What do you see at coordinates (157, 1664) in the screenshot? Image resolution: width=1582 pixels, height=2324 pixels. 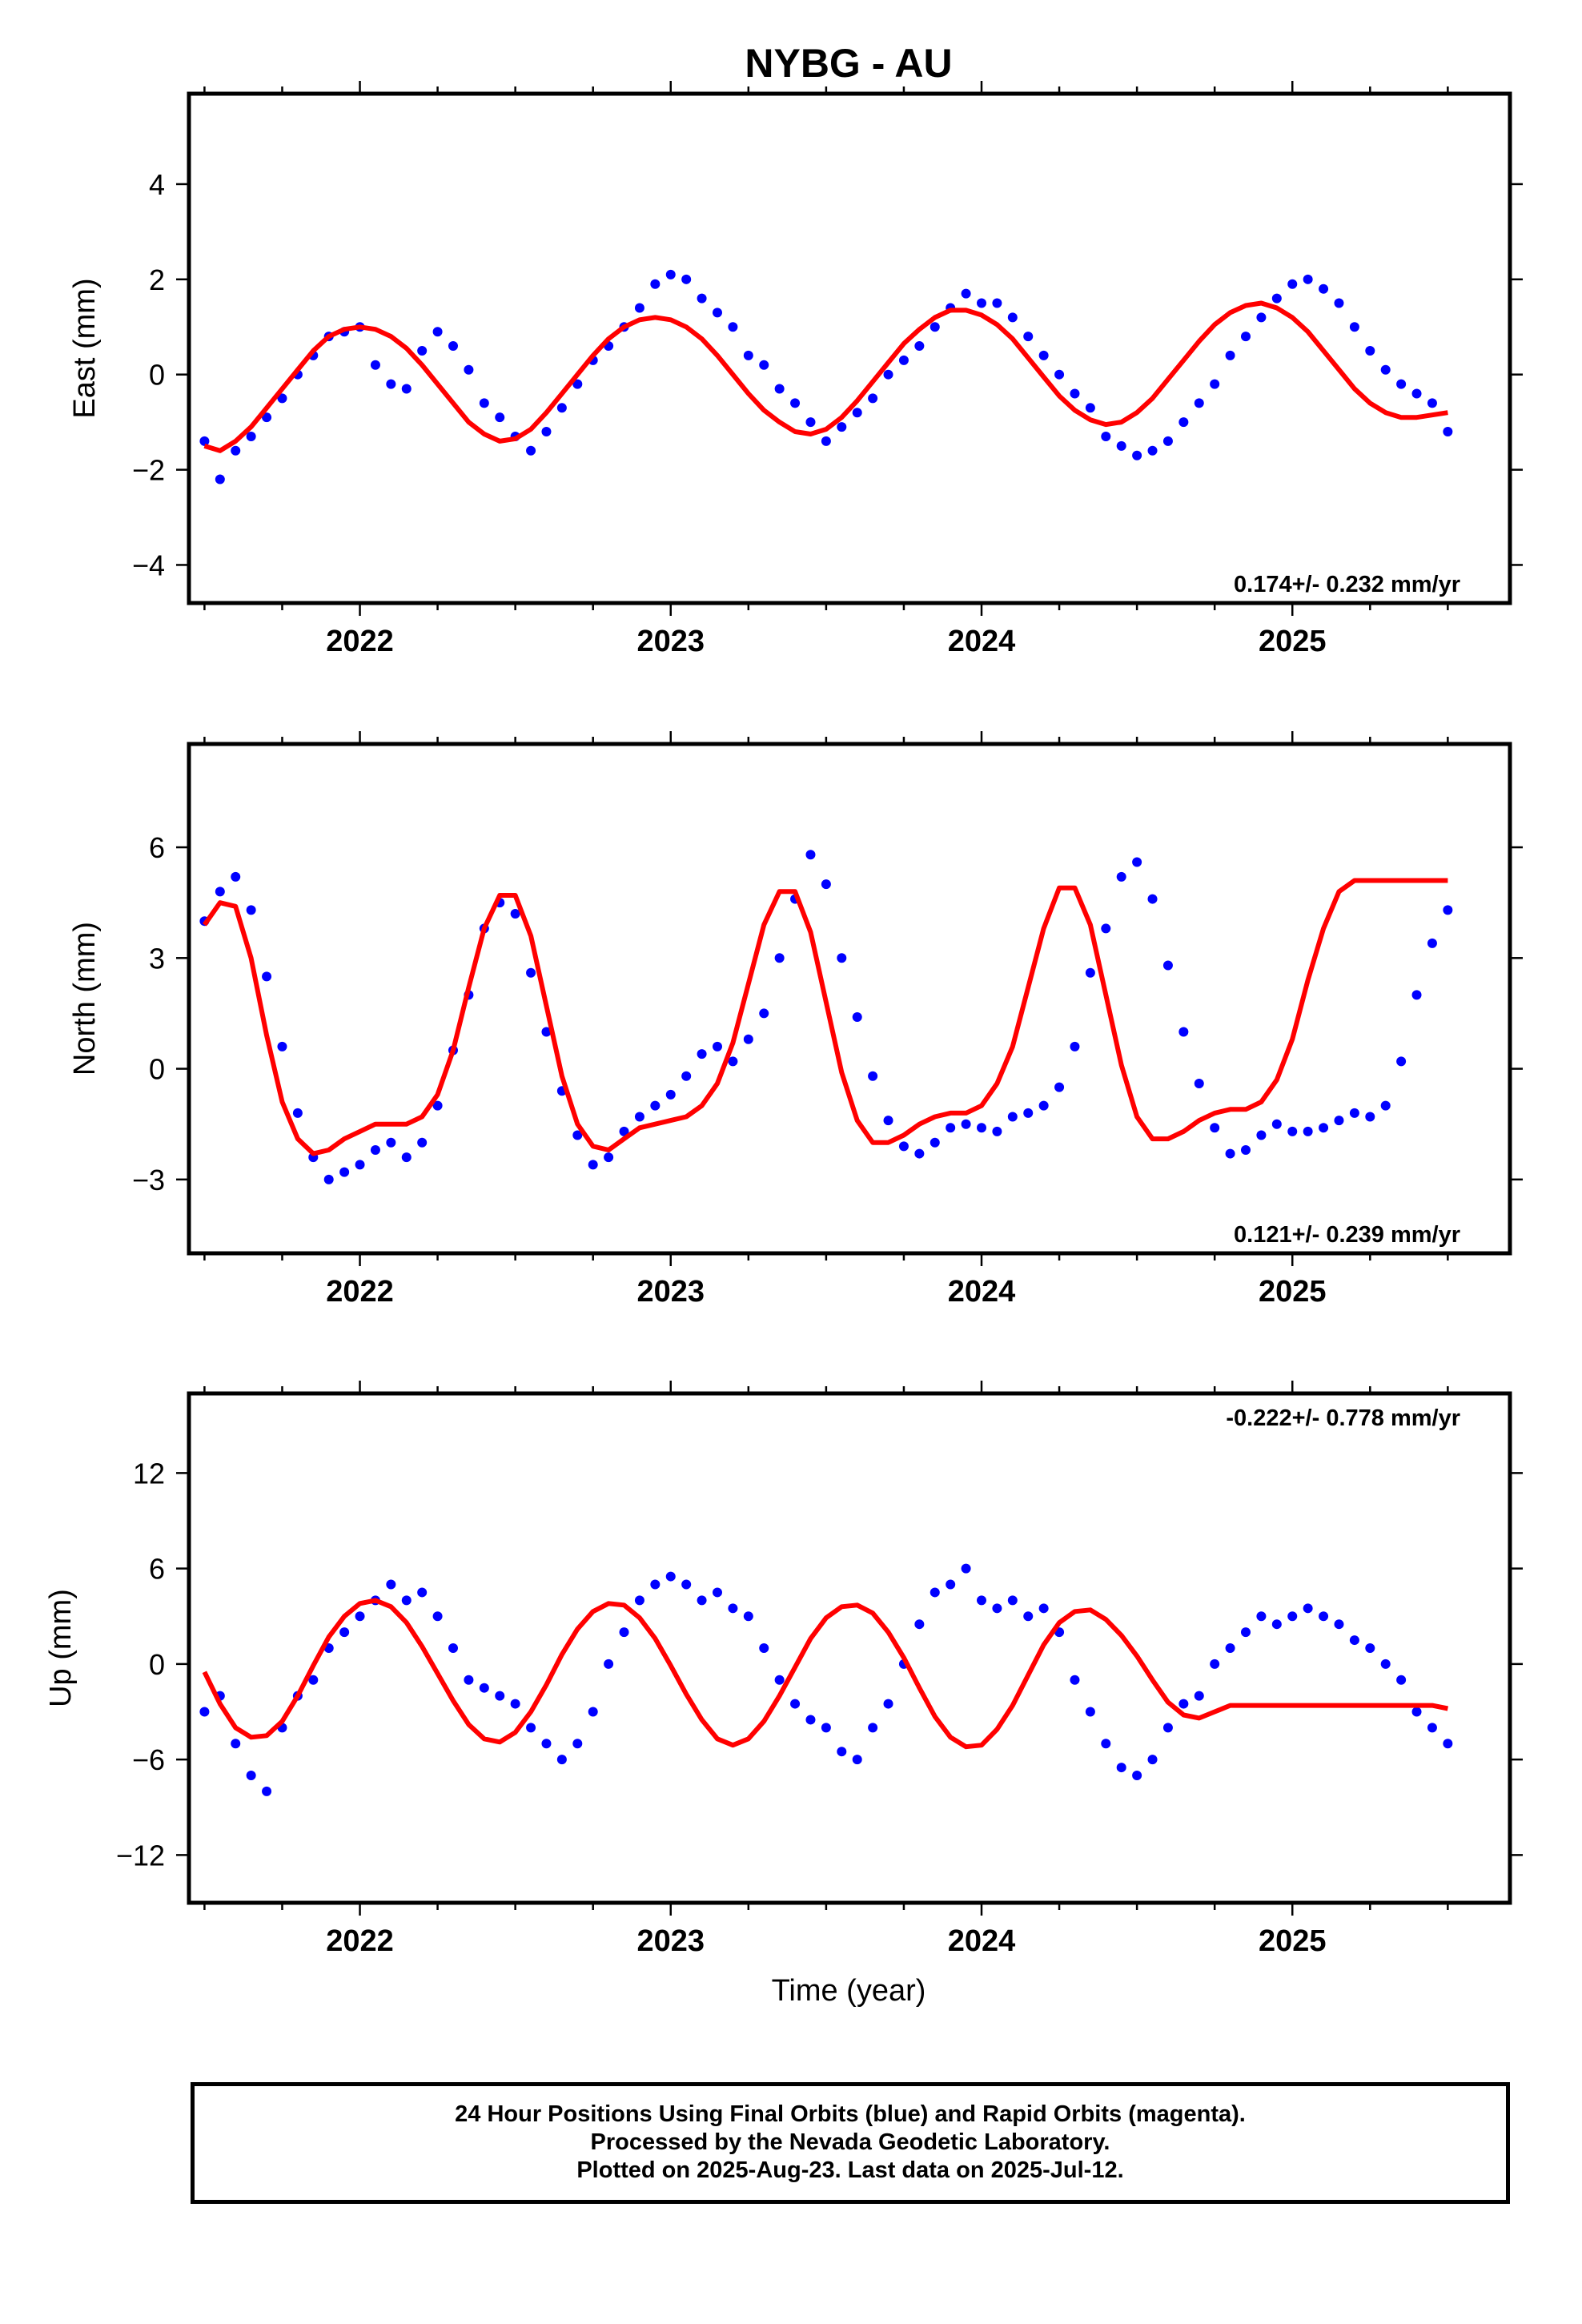 I see `y-tick-label: 0` at bounding box center [157, 1664].